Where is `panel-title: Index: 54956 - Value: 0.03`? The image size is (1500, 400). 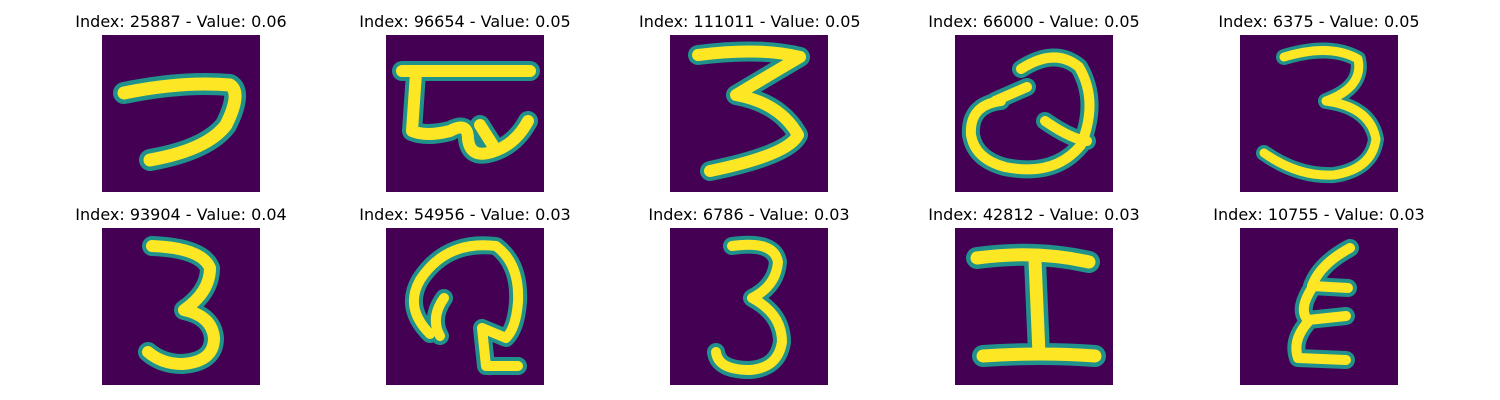
panel-title: Index: 54956 - Value: 0.03 is located at coordinates (465, 214).